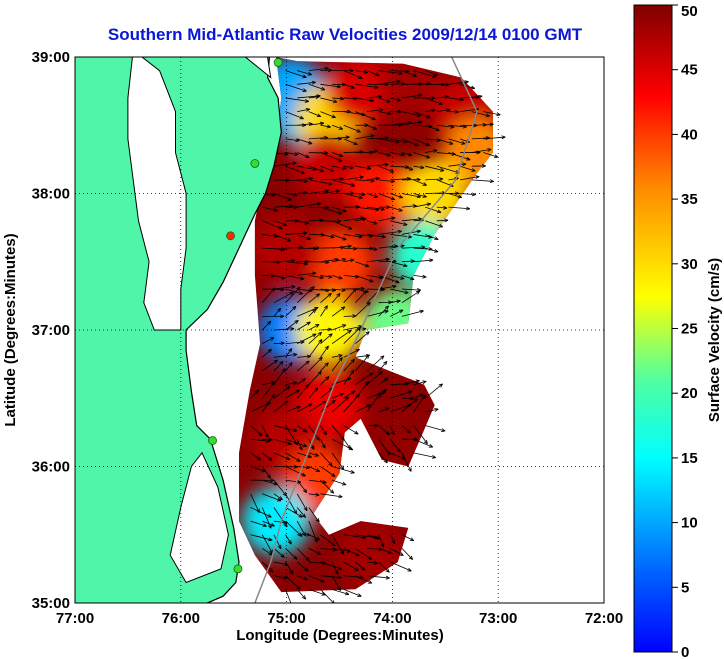 The image size is (724, 659). I want to click on colorbar-gradient, so click(653, 328).